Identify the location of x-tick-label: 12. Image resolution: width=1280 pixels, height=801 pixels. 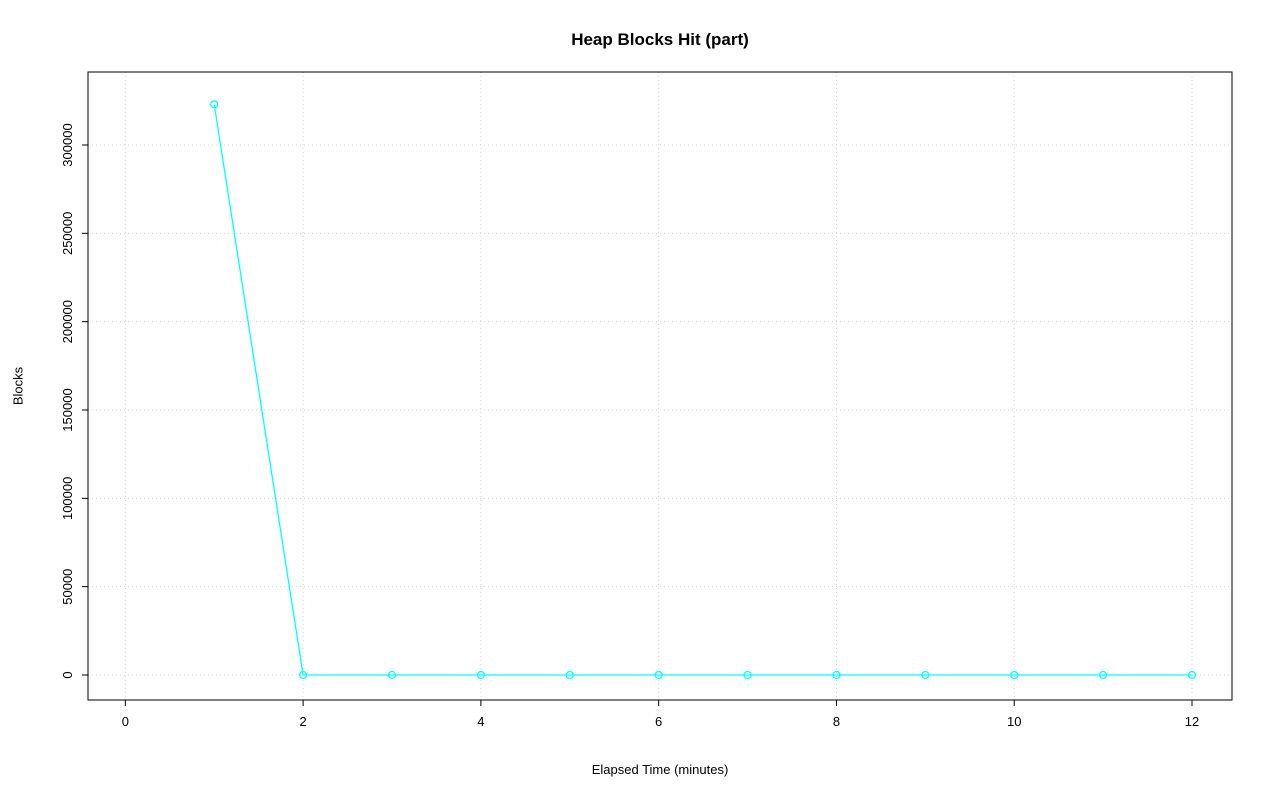
(1192, 721).